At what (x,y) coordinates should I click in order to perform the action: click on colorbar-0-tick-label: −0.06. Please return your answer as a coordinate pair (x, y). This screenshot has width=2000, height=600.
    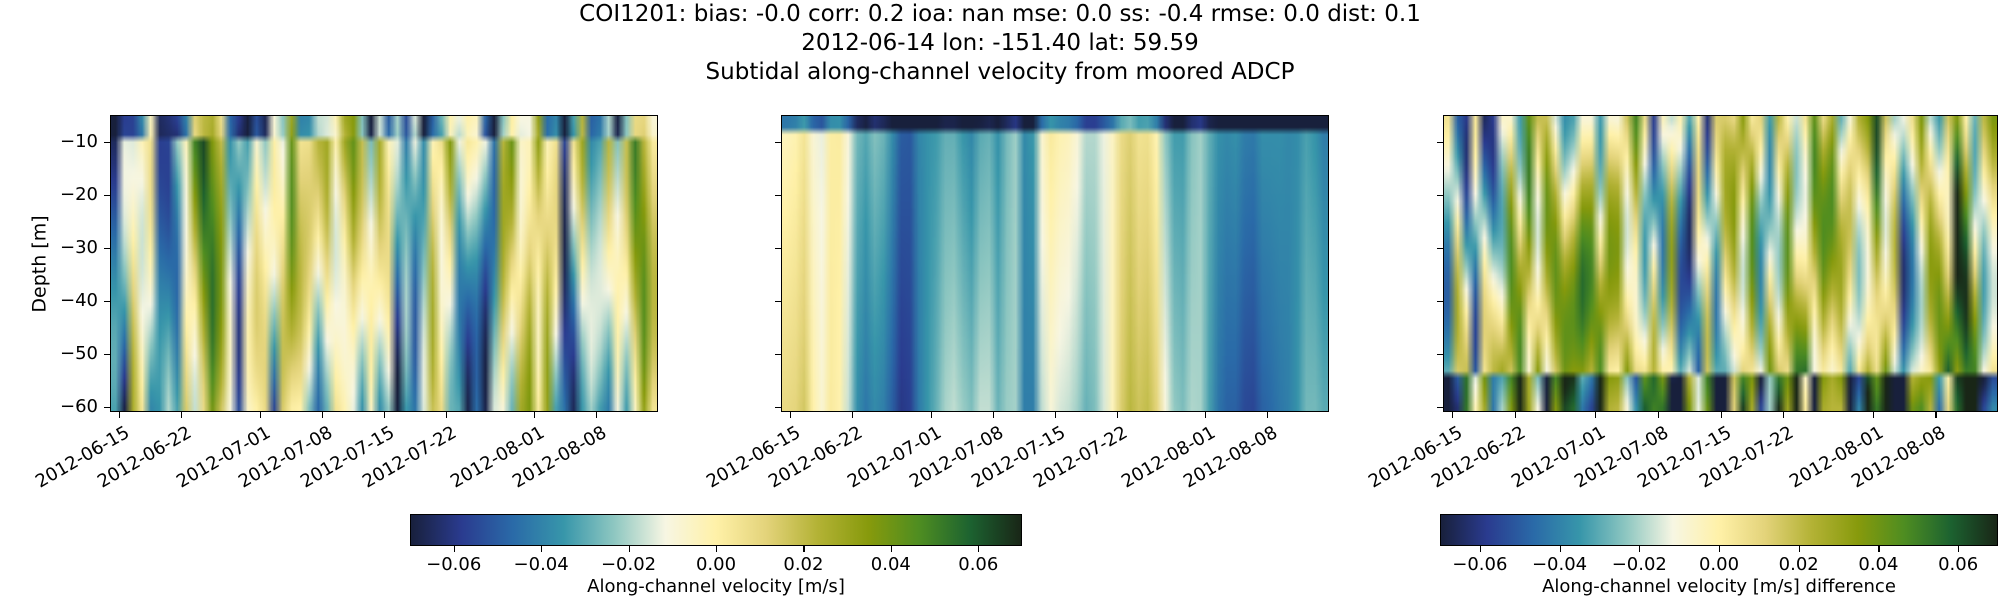
    Looking at the image, I should click on (454, 564).